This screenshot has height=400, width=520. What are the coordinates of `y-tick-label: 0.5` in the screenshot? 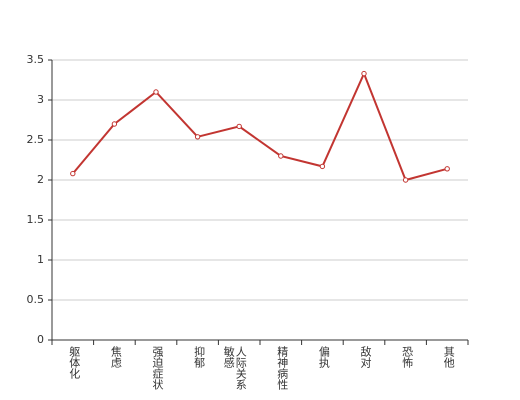 It's located at (36, 299).